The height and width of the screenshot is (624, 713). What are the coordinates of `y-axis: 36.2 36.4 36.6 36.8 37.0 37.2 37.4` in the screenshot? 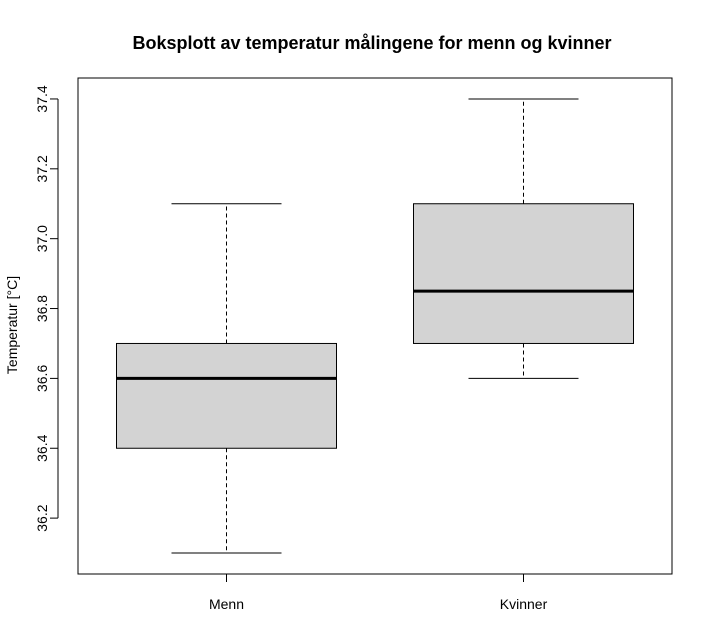 It's located at (46, 308).